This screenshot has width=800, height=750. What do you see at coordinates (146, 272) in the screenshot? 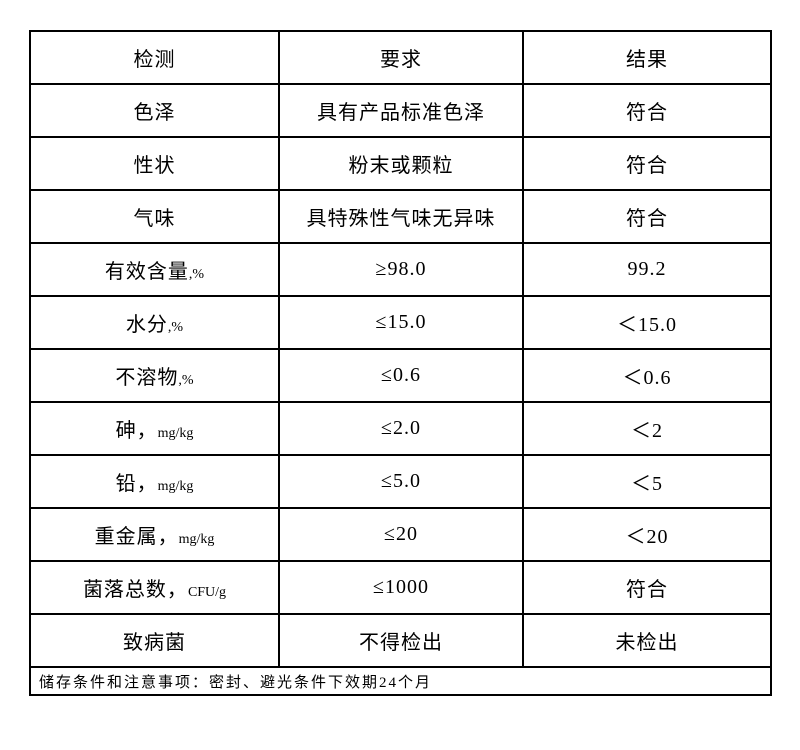
I see `test-item: 有效含量` at bounding box center [146, 272].